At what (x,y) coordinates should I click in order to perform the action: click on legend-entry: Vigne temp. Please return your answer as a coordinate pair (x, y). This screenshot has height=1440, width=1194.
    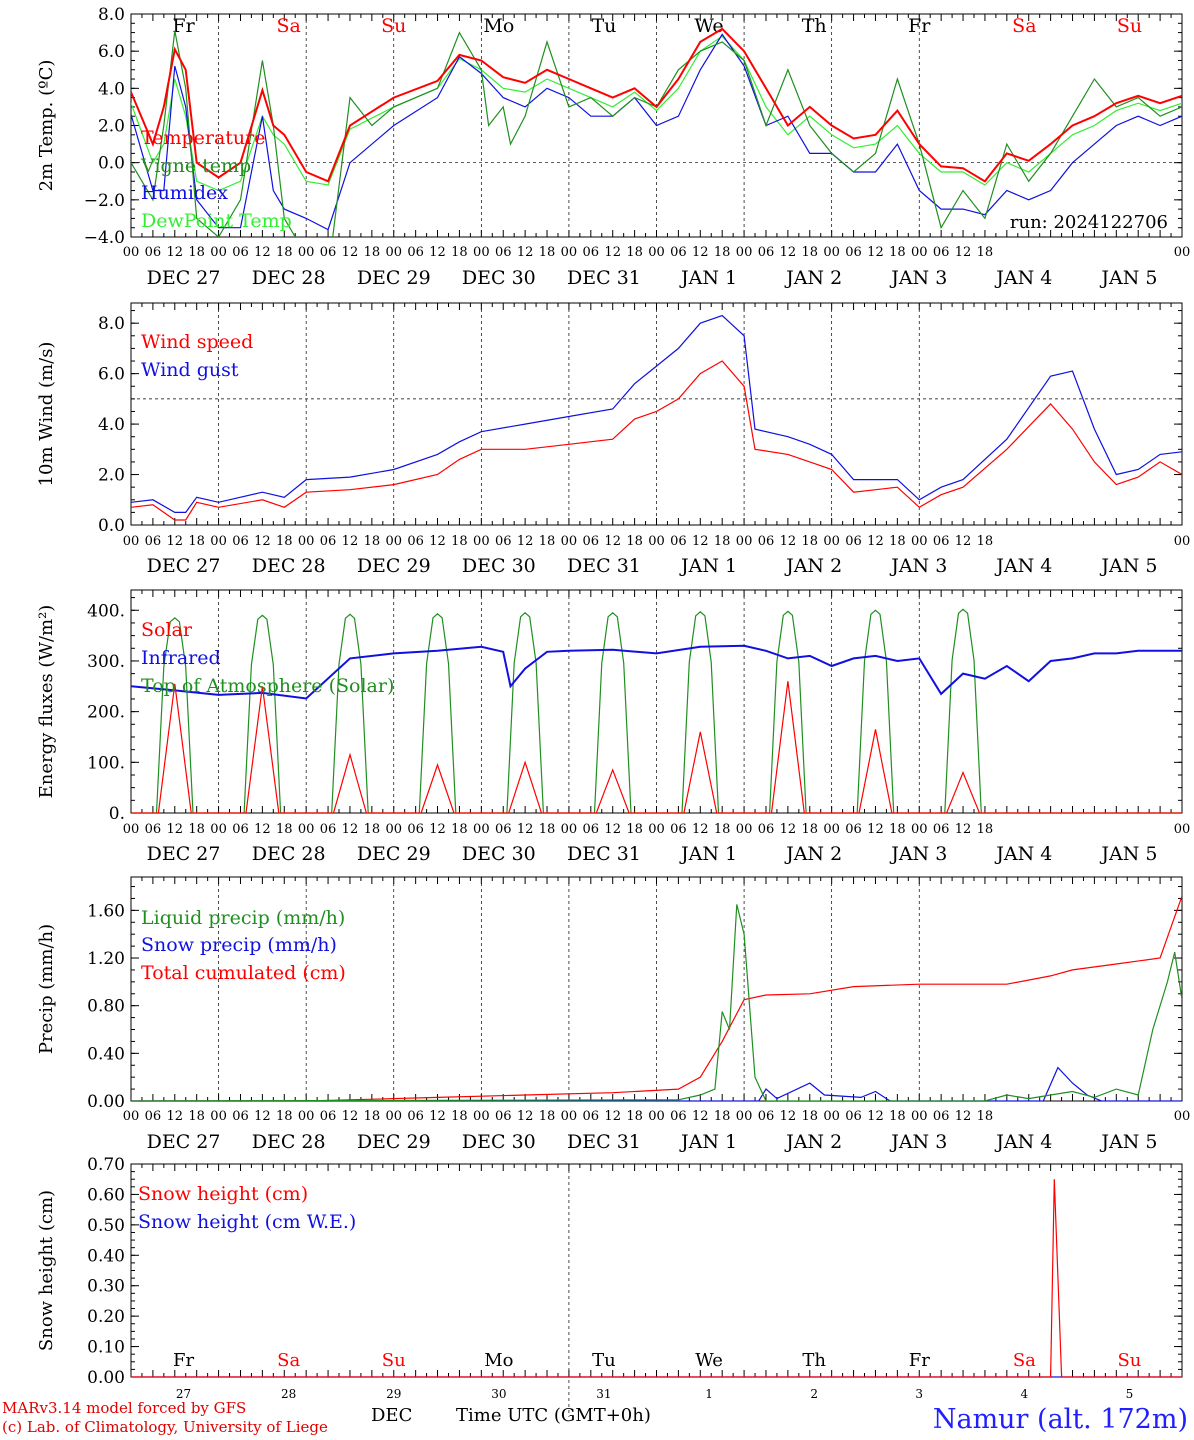
    Looking at the image, I should click on (195, 166).